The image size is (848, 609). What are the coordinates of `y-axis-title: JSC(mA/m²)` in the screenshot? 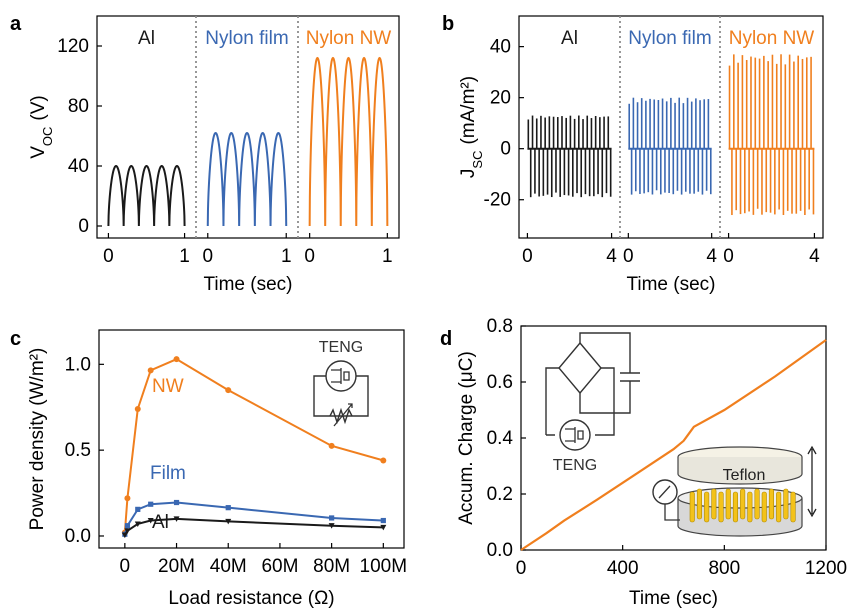 It's located at (471, 127).